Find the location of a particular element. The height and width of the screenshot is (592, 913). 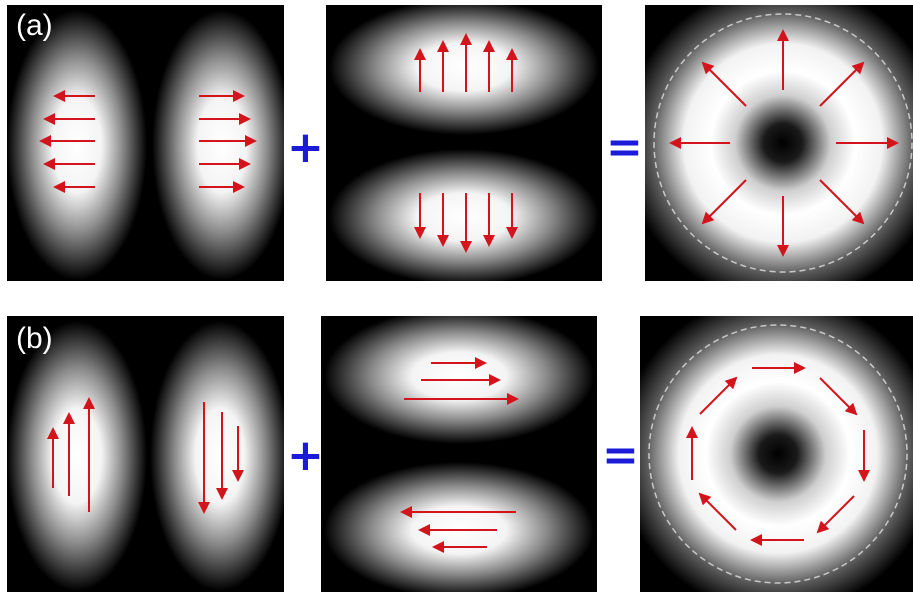

panel-a-middle-mode is located at coordinates (464, 143).